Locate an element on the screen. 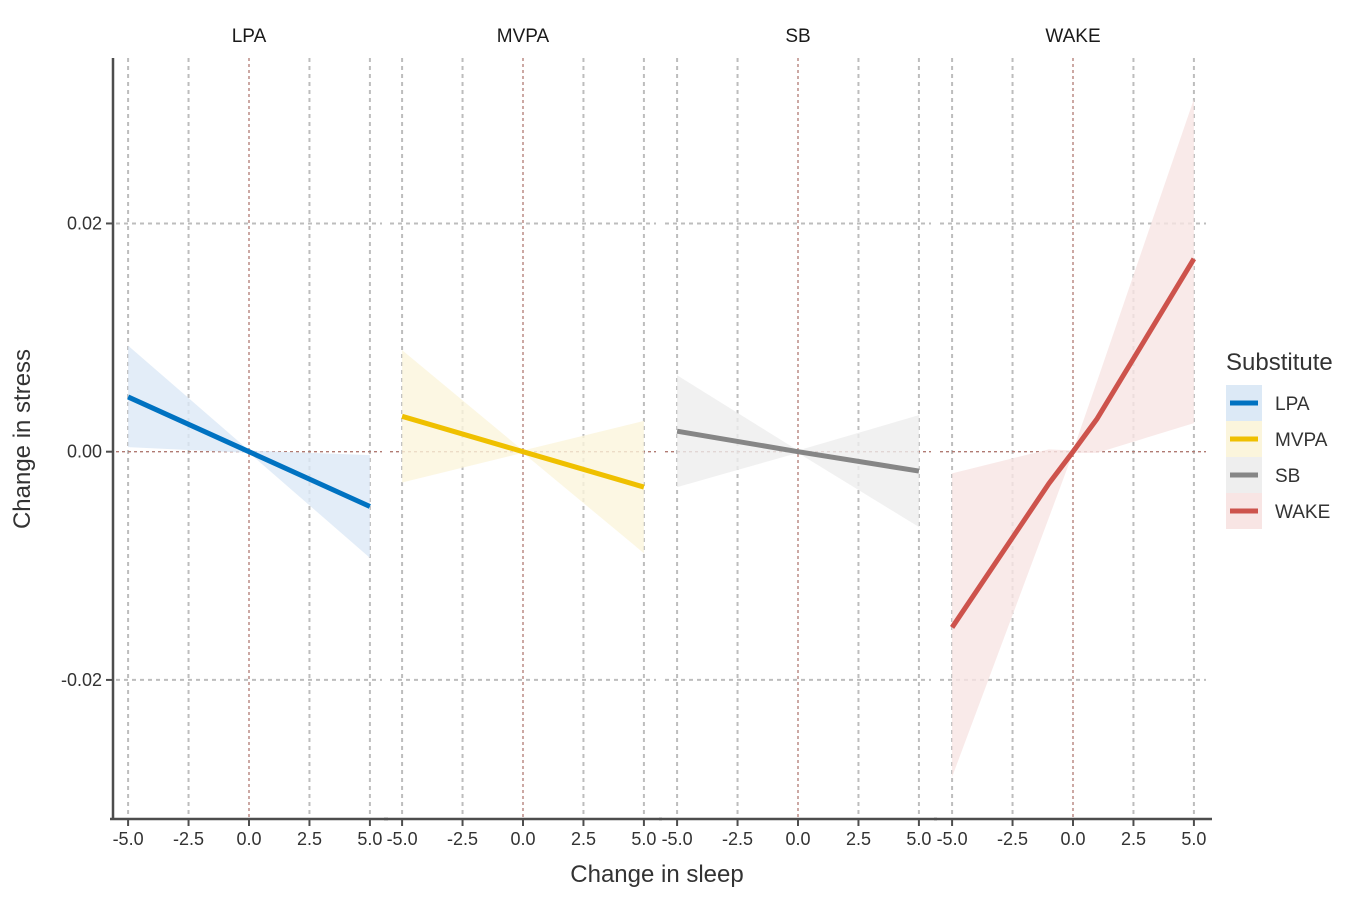  confidence-band-wake is located at coordinates (1073, 438).